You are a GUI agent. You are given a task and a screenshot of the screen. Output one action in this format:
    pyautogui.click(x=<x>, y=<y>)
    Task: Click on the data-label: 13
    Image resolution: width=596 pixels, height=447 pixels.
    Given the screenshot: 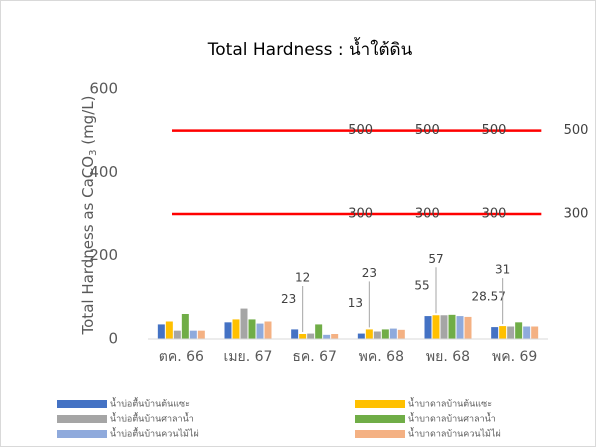 What is the action you would take?
    pyautogui.click(x=355, y=303)
    